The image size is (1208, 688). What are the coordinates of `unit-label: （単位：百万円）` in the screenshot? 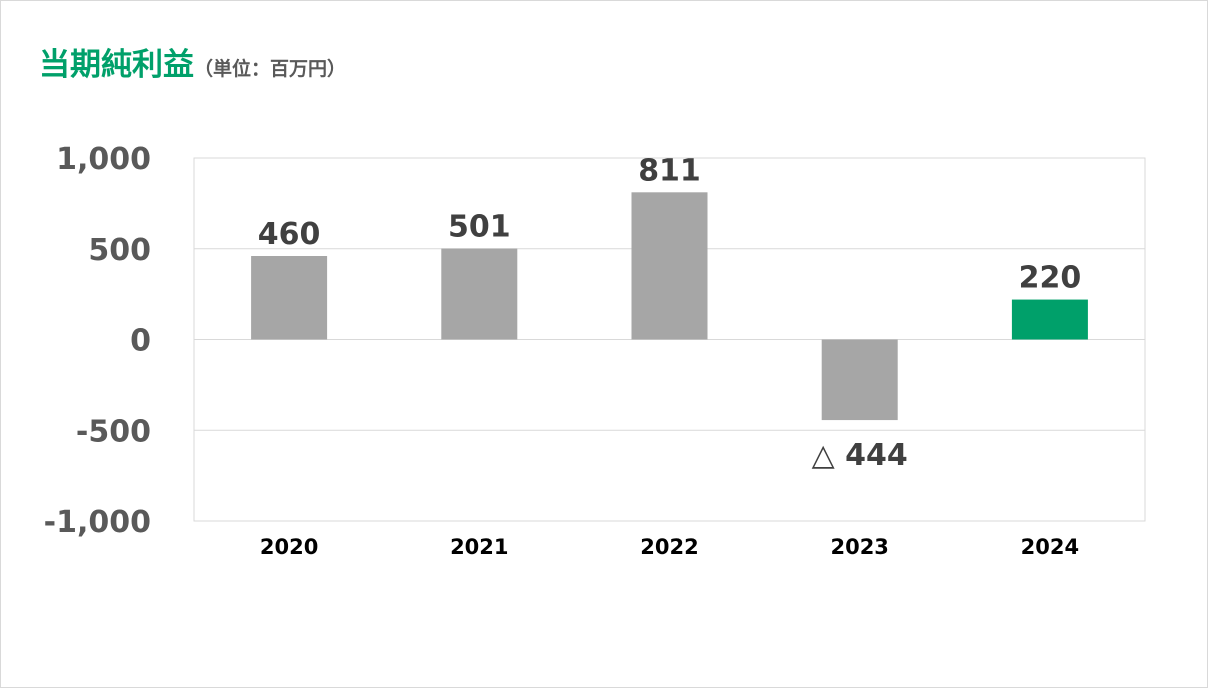 It's located at (270, 69).